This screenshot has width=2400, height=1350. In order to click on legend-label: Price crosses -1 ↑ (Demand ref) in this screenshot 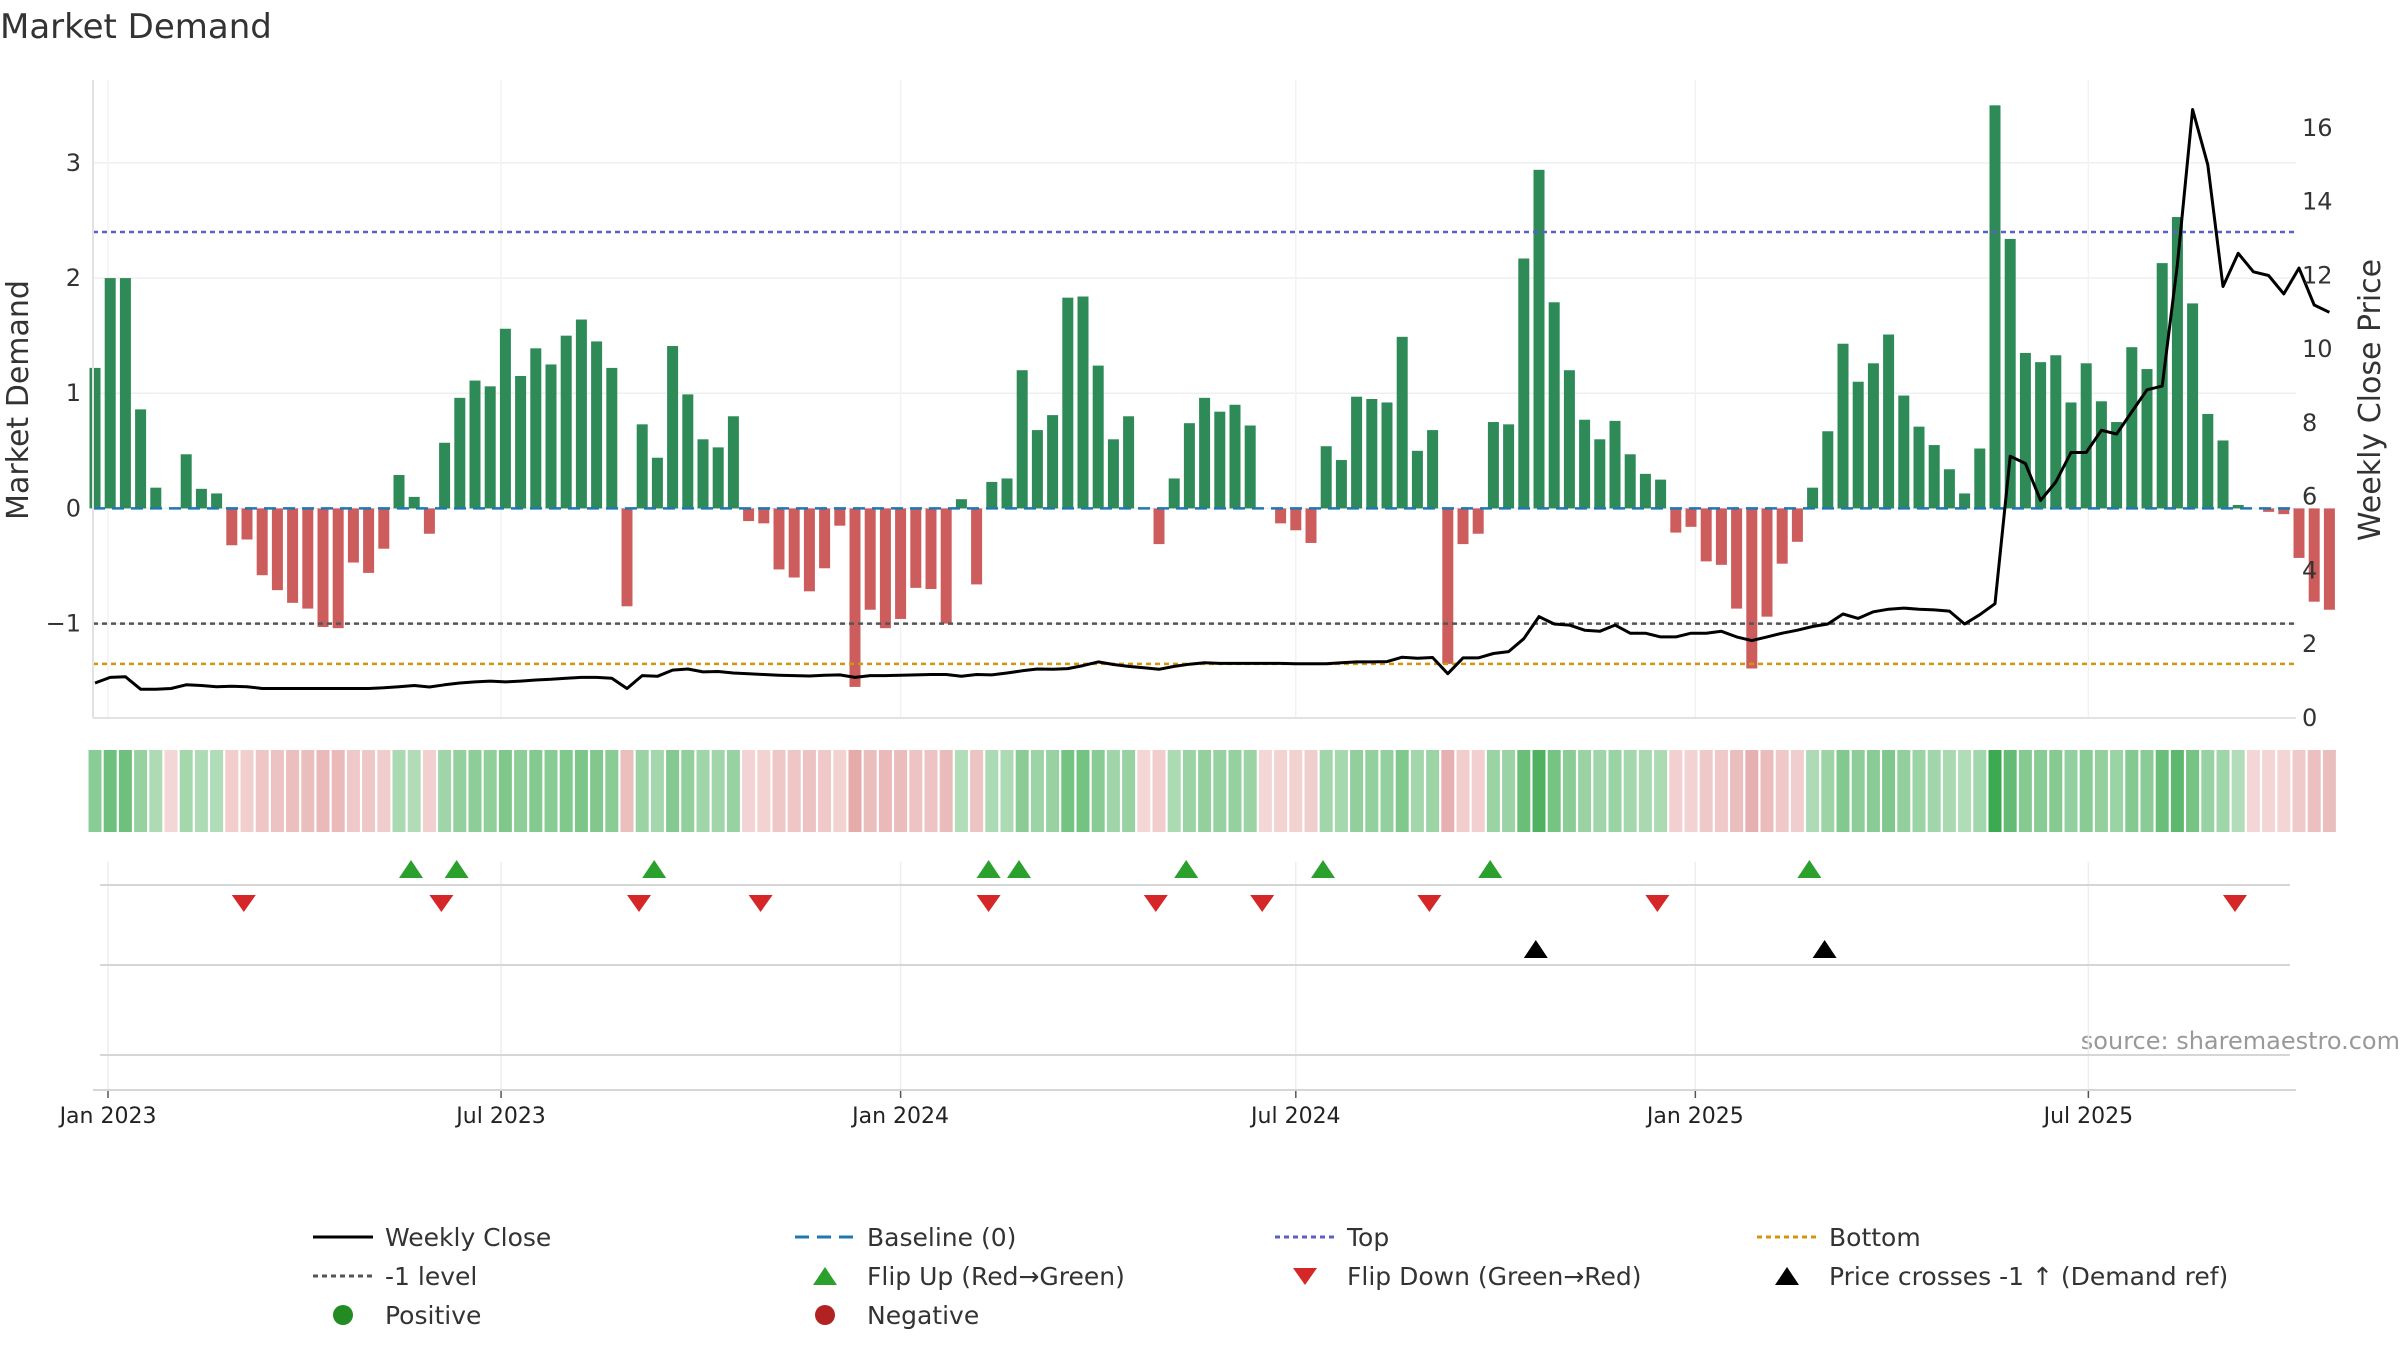, I will do `click(2028, 1276)`.